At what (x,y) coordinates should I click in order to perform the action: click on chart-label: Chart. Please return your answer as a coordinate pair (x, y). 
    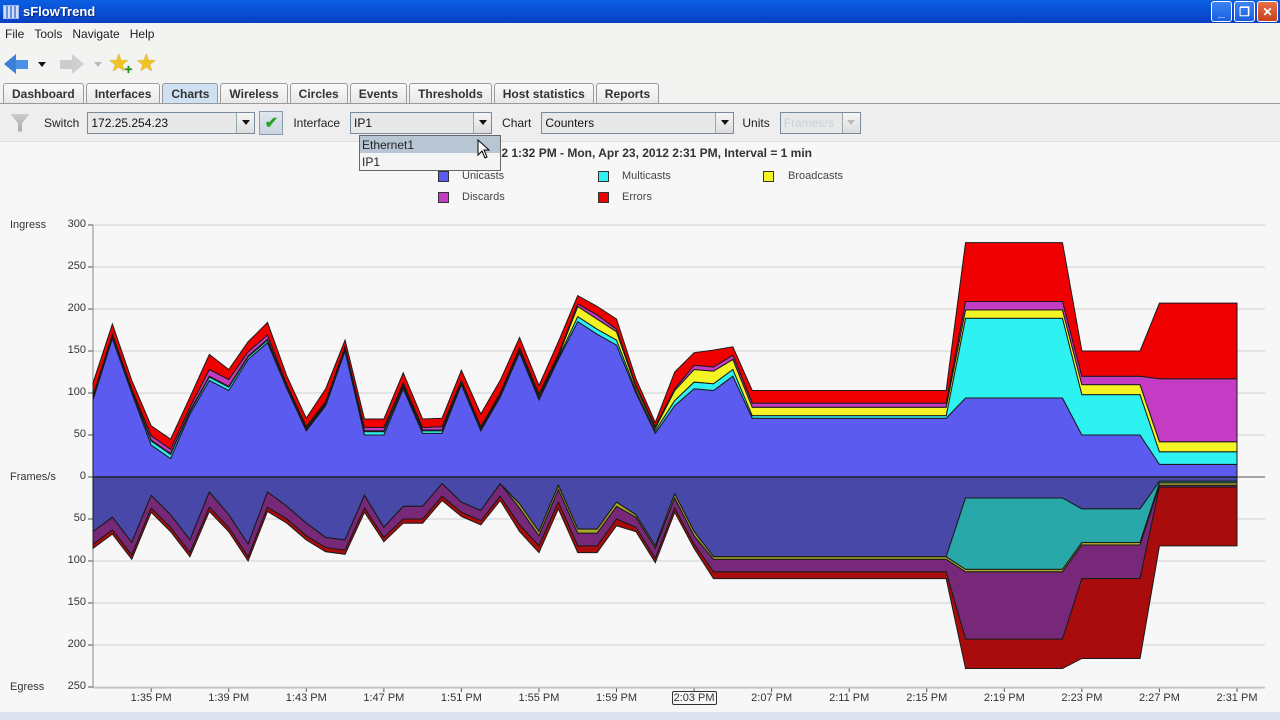
    Looking at the image, I should click on (517, 122).